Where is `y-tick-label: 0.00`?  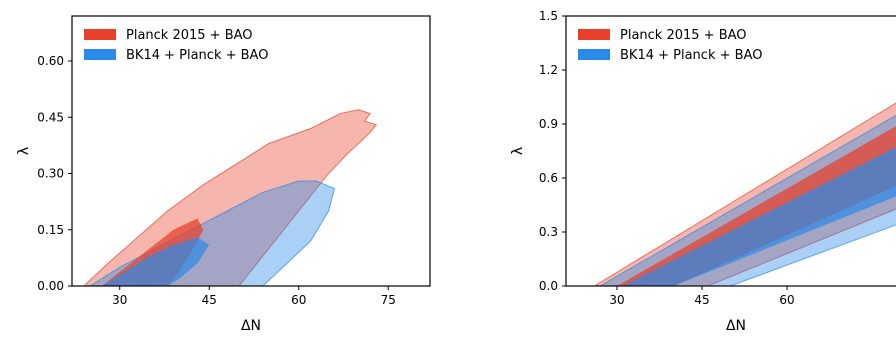 y-tick-label: 0.00 is located at coordinates (50, 286).